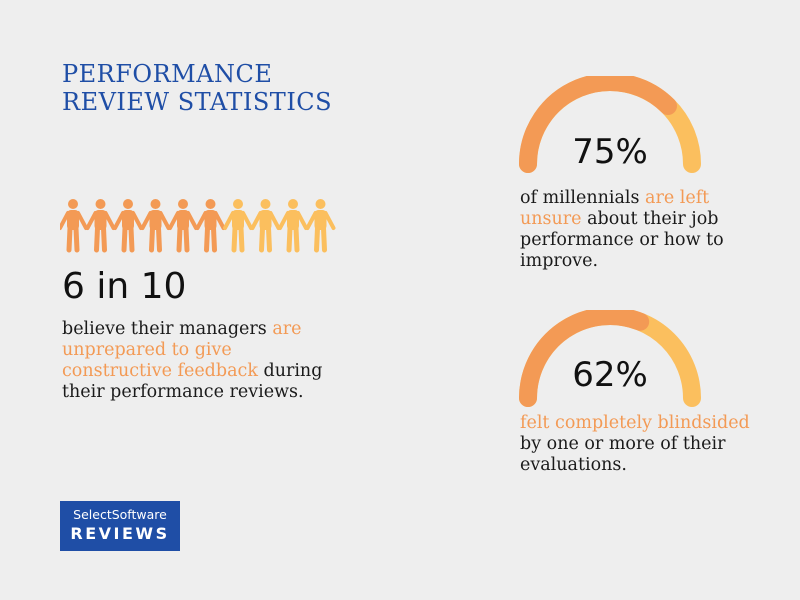  I want to click on gauge-millennials-value: 75%, so click(610, 152).